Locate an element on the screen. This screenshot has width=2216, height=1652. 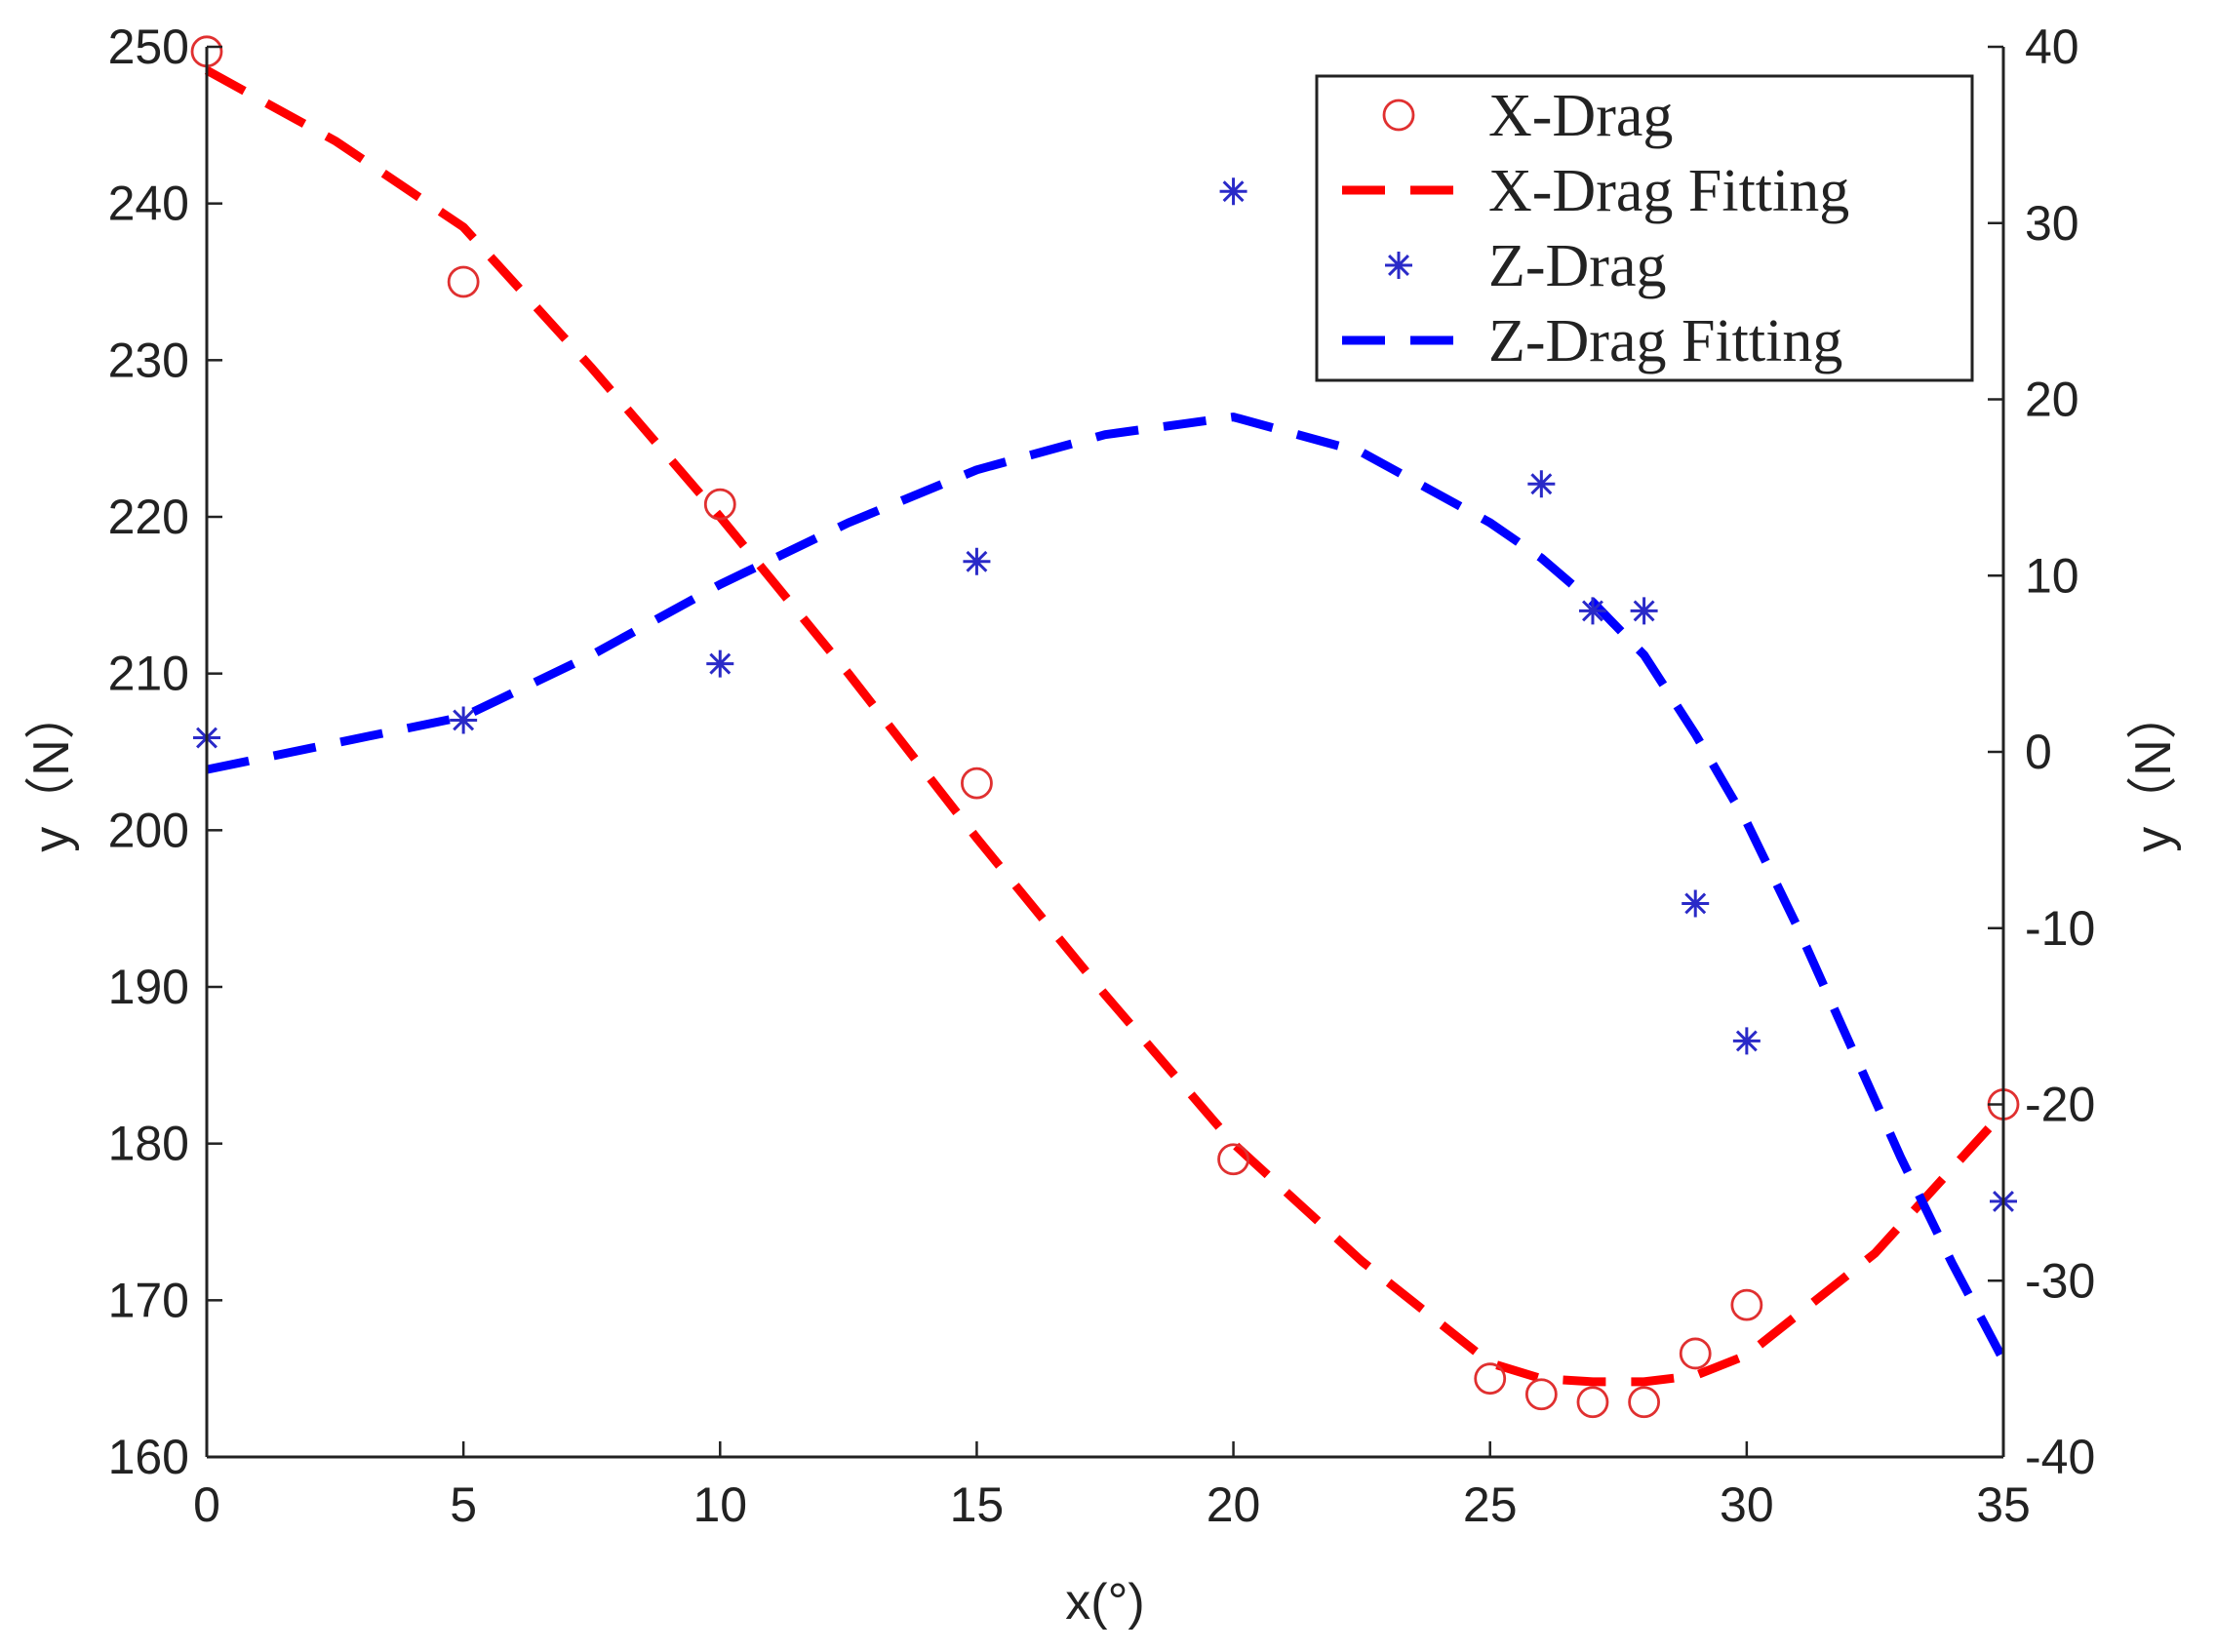
y-right-tick-label: 10 is located at coordinates (2052, 575).